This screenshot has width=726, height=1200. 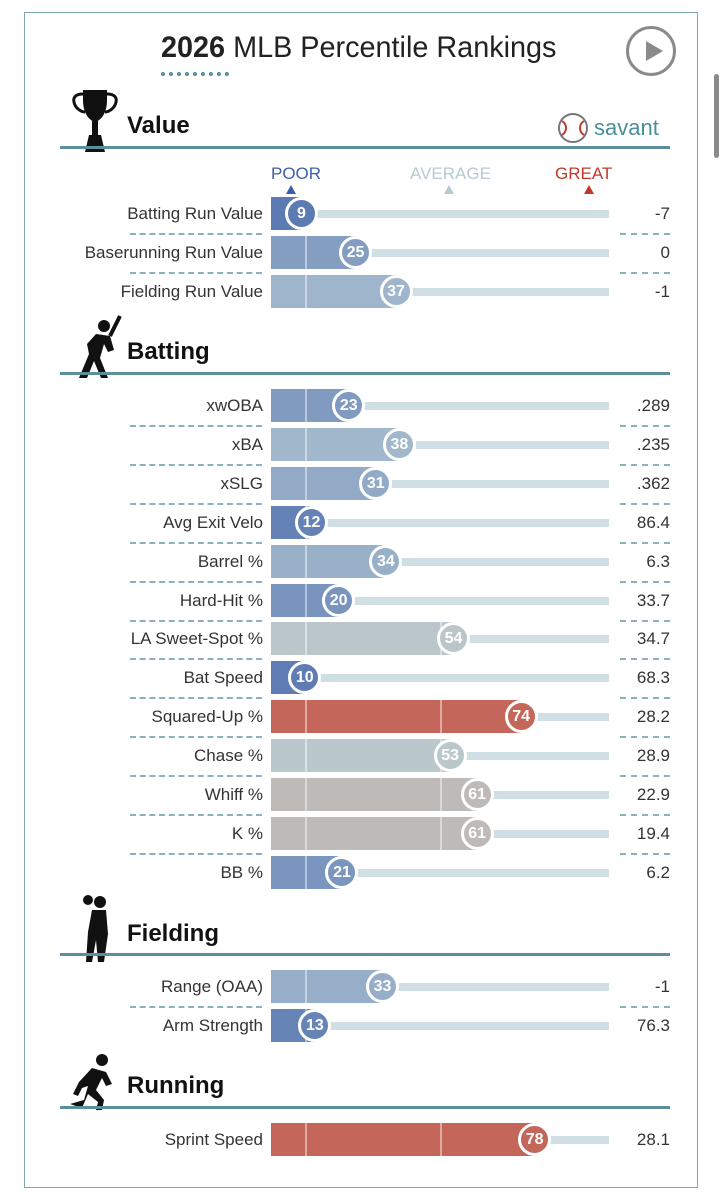 I want to click on metric-label-xslg: xSLG, so click(x=241, y=483).